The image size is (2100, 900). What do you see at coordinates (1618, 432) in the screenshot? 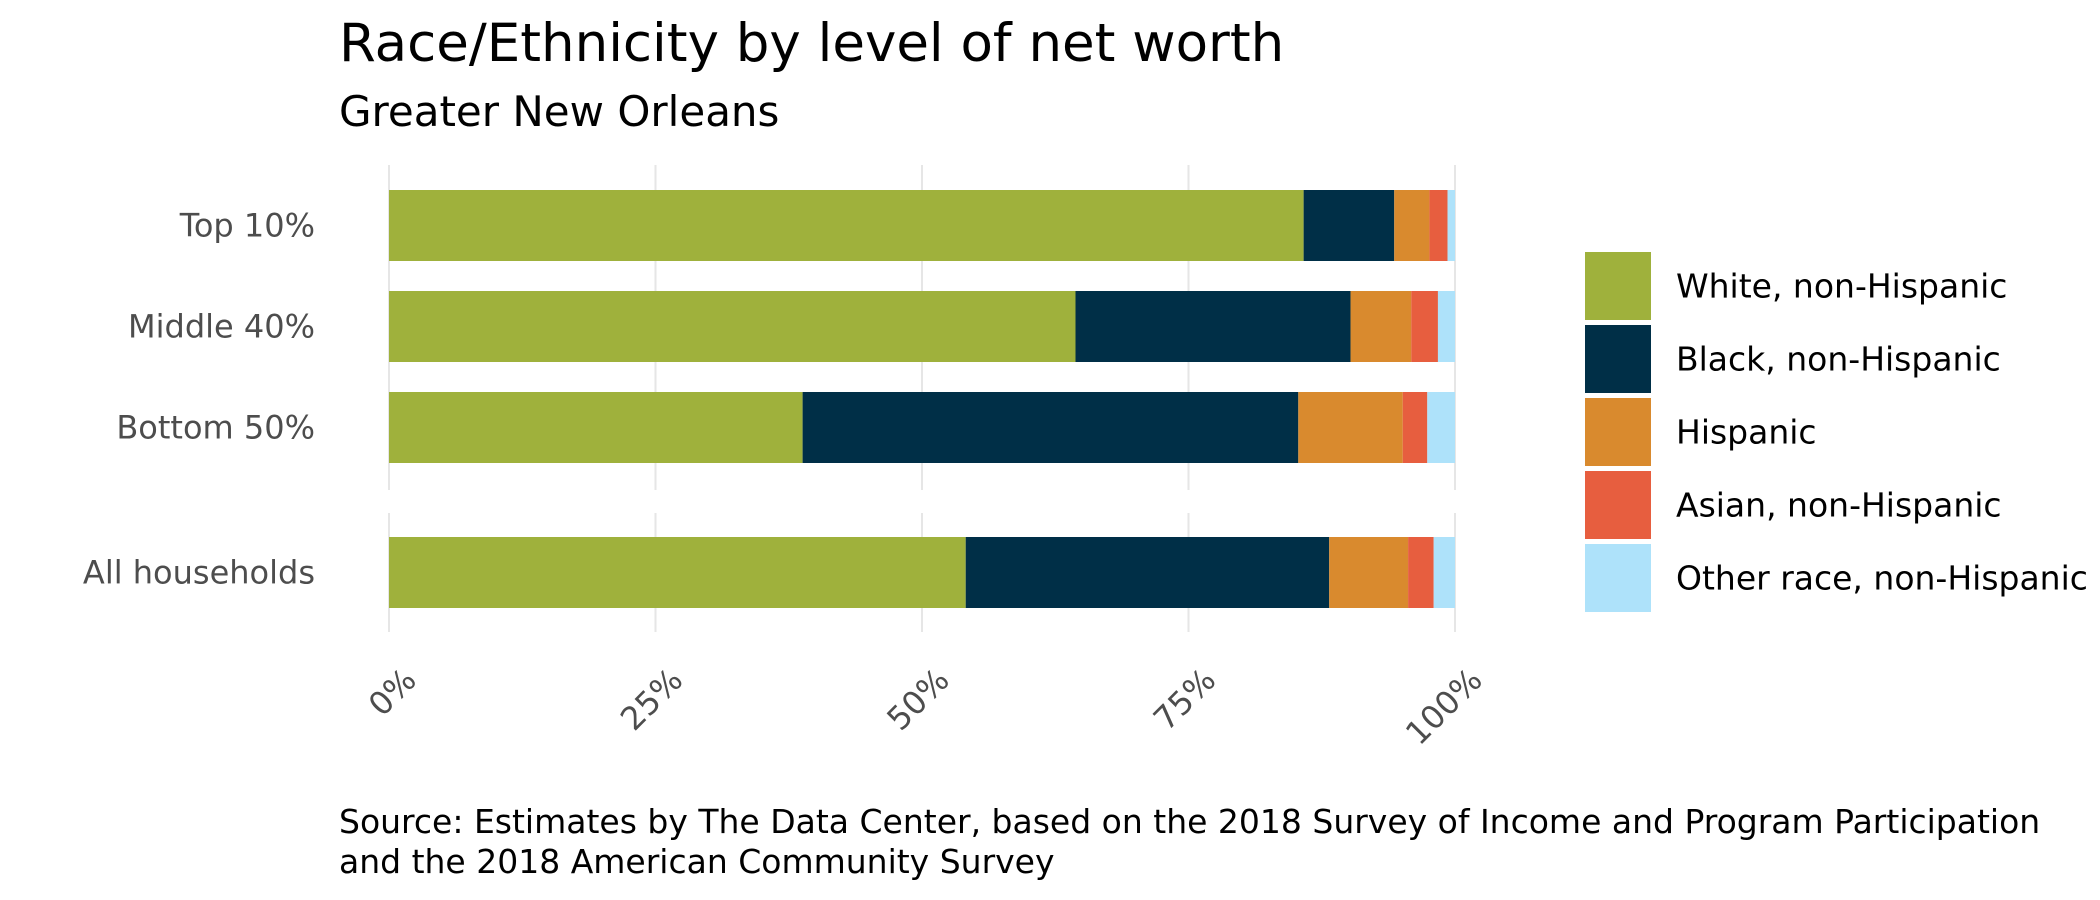
I see `legend-key-hispanic` at bounding box center [1618, 432].